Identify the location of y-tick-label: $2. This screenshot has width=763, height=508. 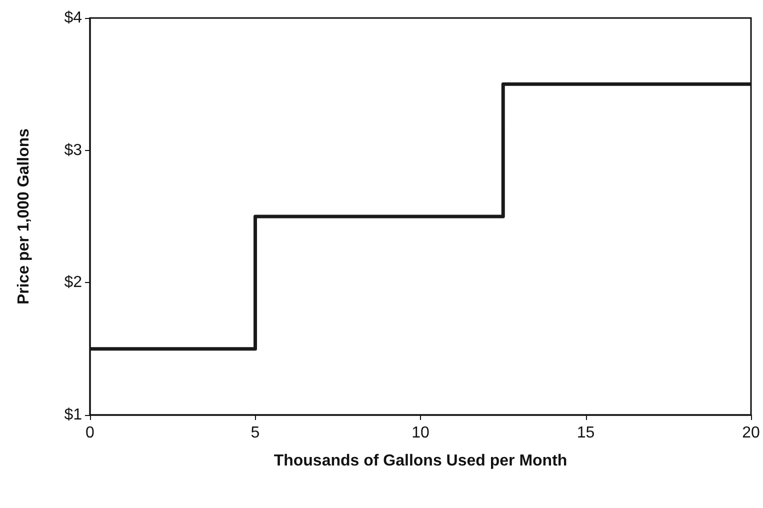
(73, 283).